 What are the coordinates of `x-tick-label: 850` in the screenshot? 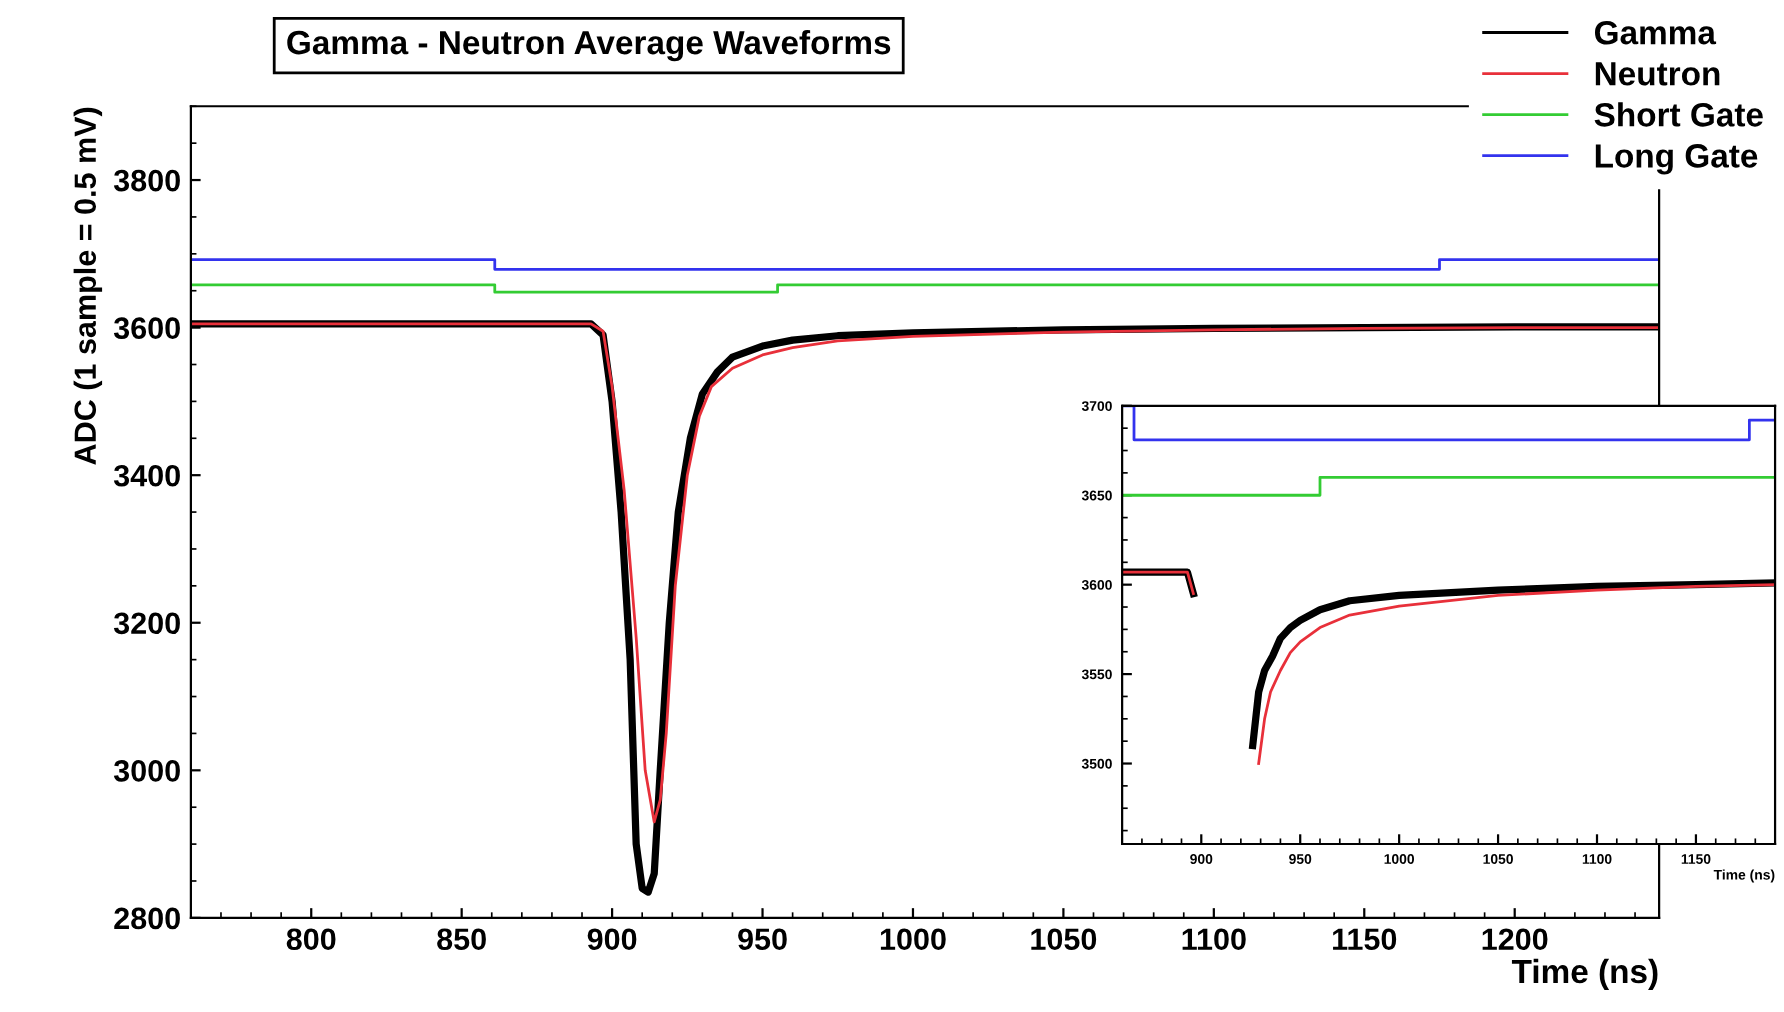 It's located at (461, 939).